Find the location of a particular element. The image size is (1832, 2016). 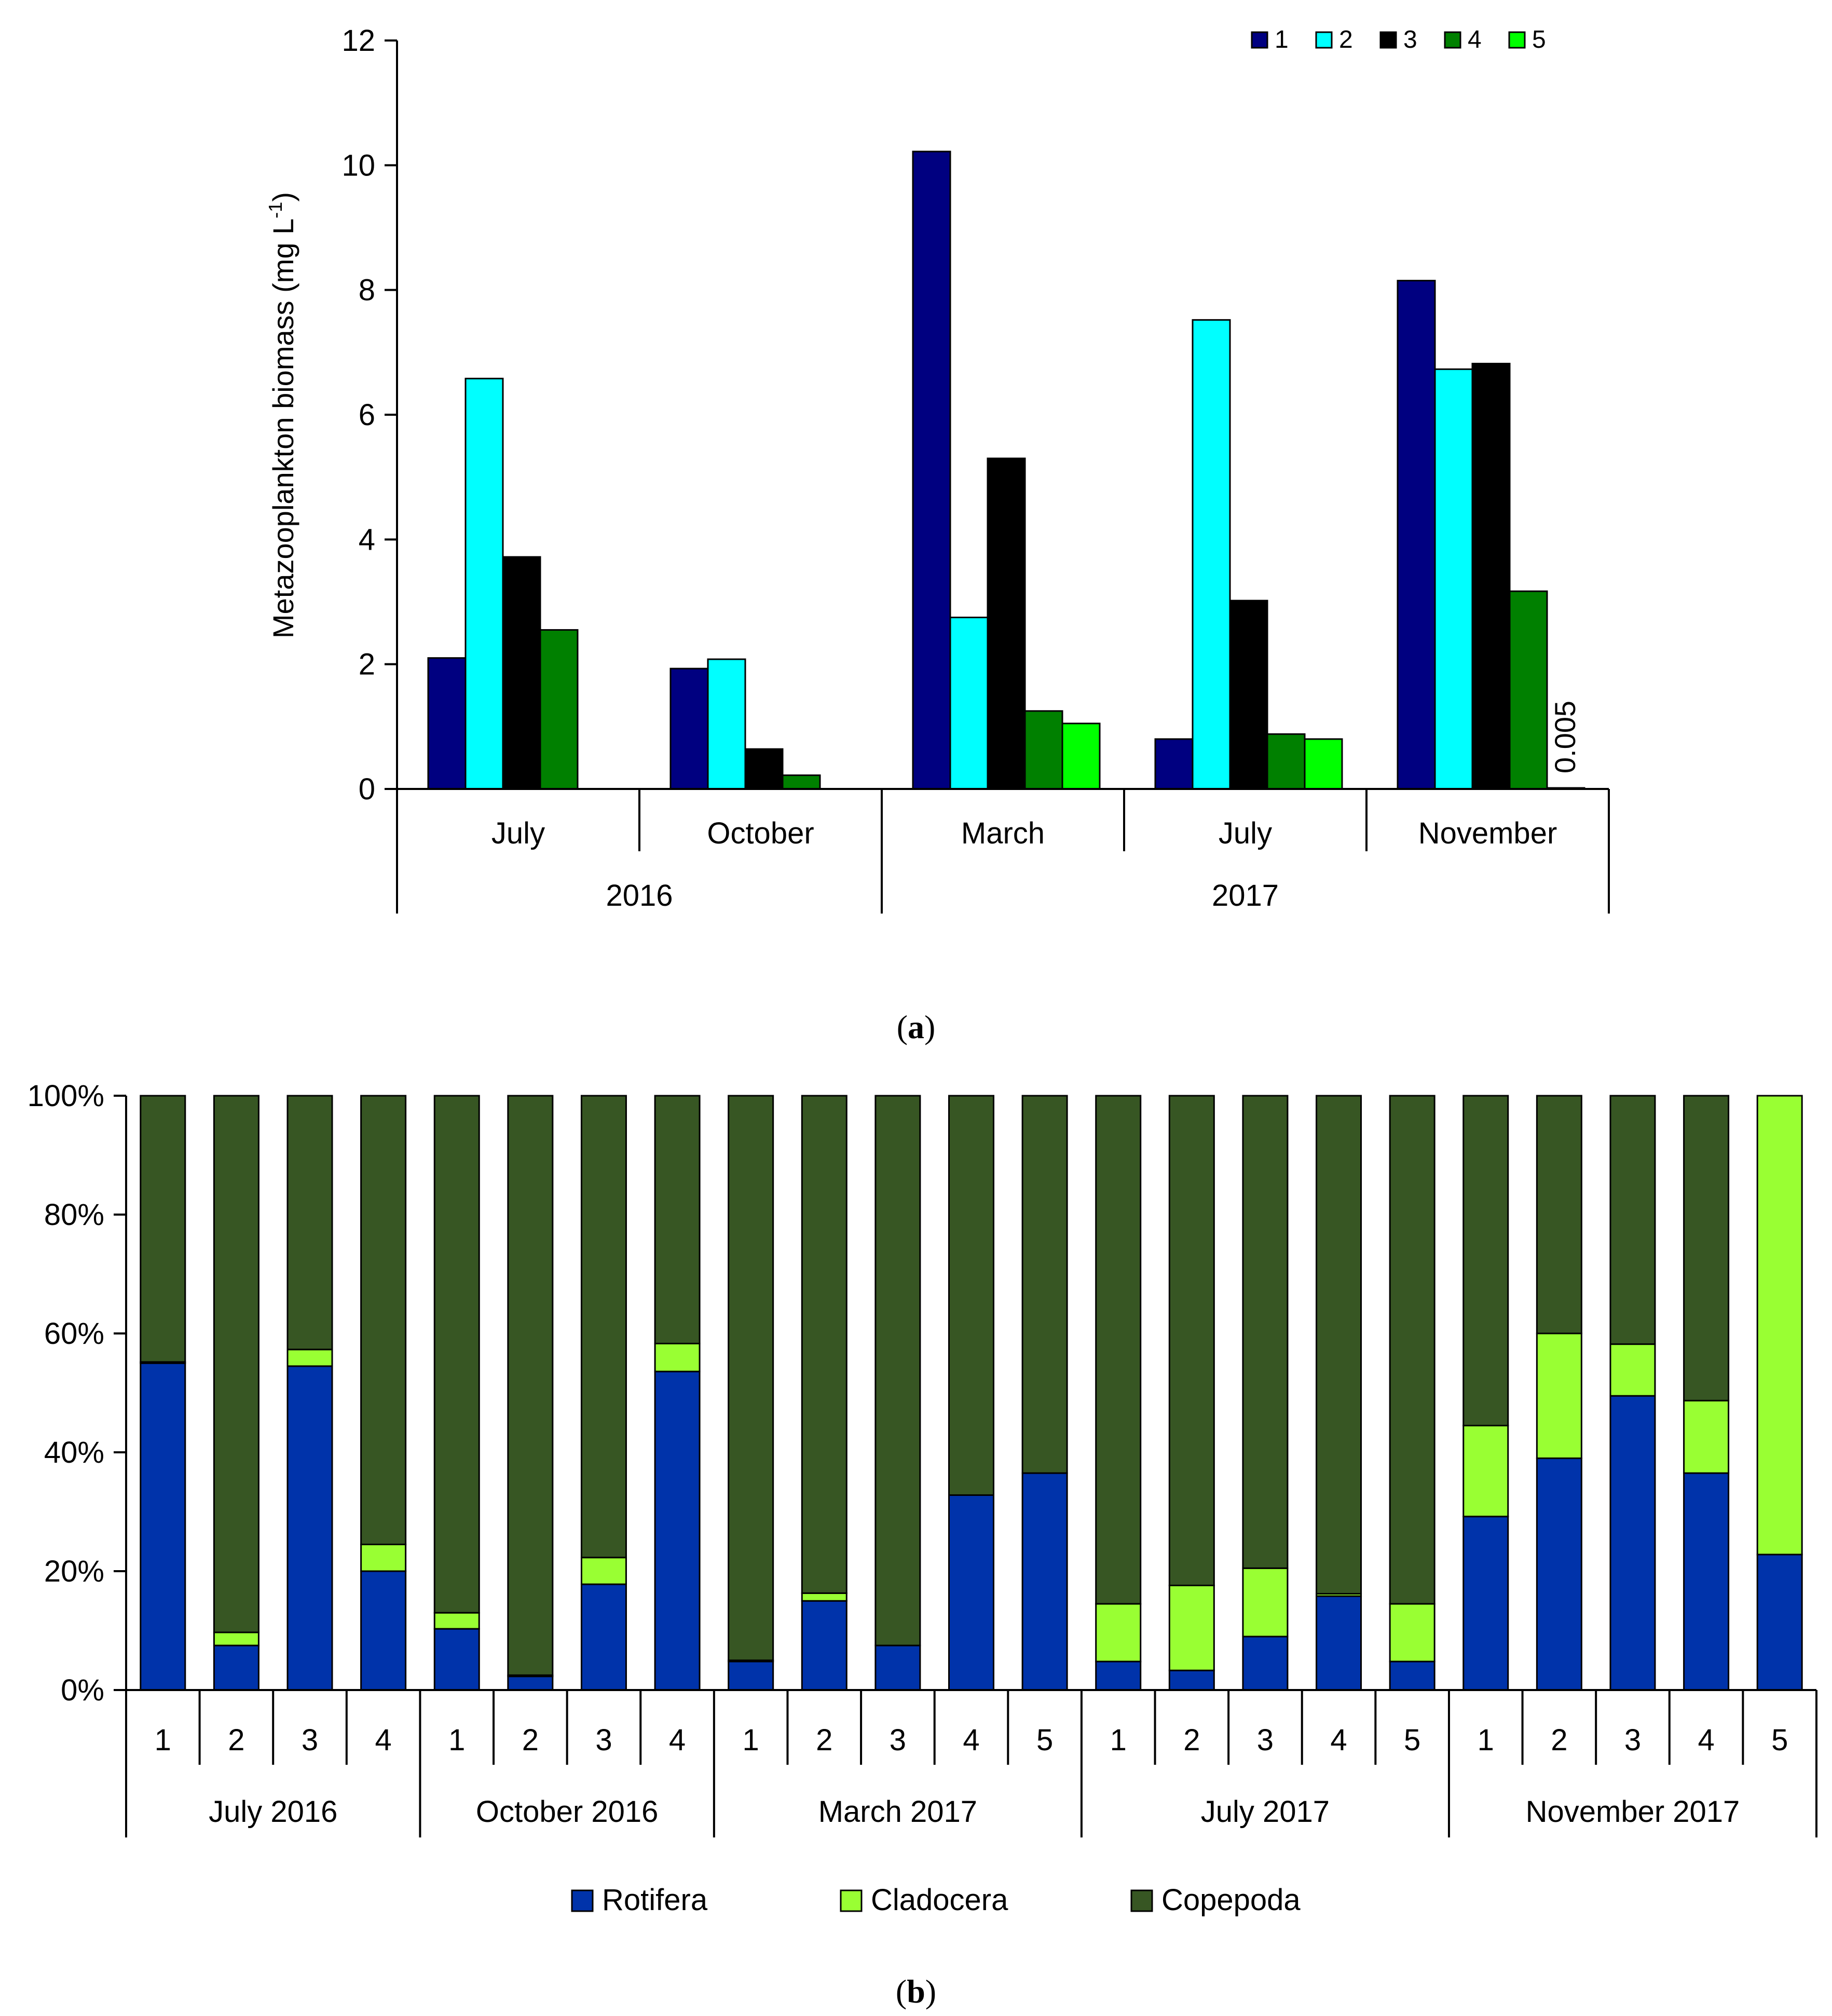

b-x-group-label: July 2017 is located at coordinates (1265, 1812).